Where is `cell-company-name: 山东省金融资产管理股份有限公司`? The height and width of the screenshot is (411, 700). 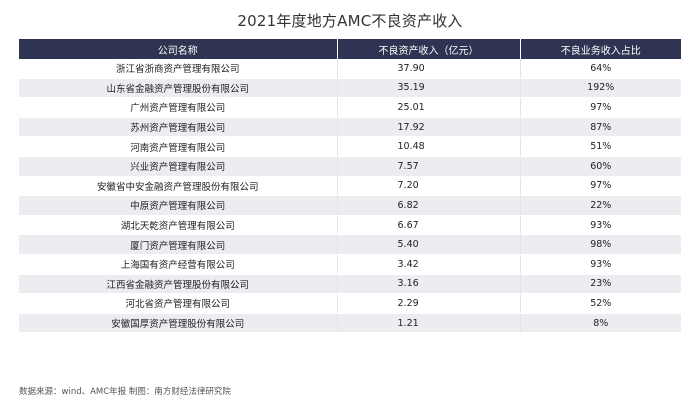 cell-company-name: 山东省金融资产管理股份有限公司 is located at coordinates (178, 88).